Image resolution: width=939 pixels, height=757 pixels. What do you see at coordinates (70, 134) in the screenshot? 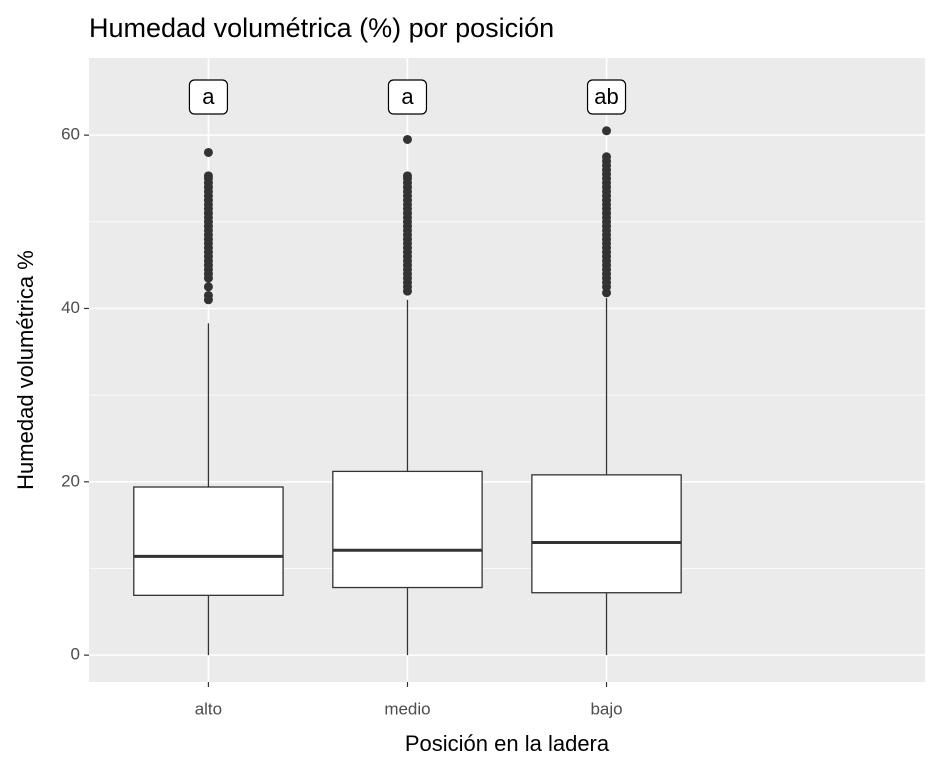
I see `y-tick-label: 60` at bounding box center [70, 134].